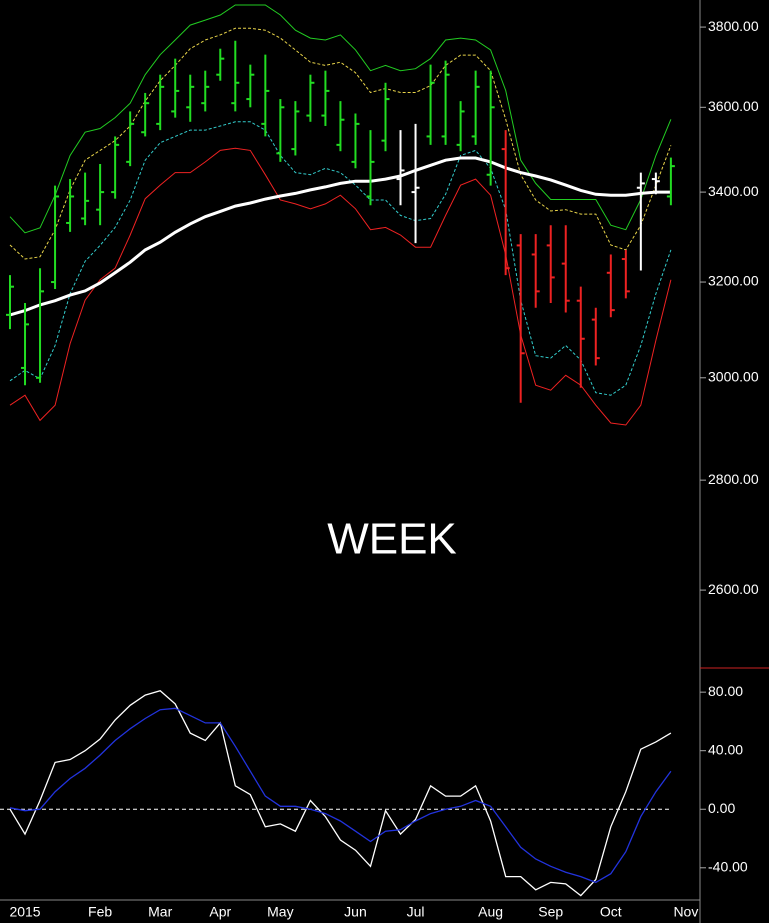  What do you see at coordinates (355, 912) in the screenshot?
I see `x-tick-label: Jun` at bounding box center [355, 912].